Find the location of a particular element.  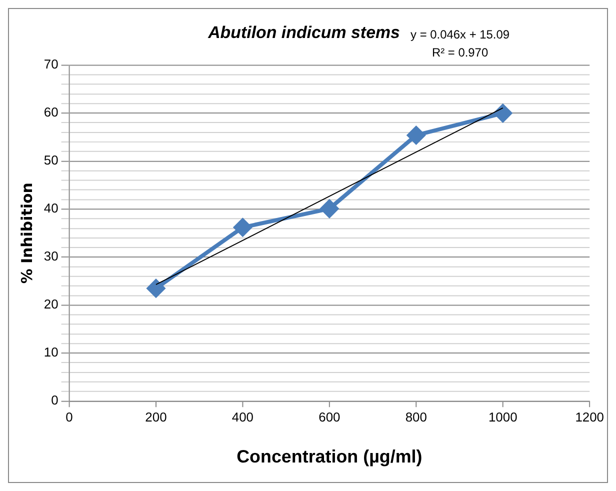

y-tick-label: 10 is located at coordinates (51, 352).